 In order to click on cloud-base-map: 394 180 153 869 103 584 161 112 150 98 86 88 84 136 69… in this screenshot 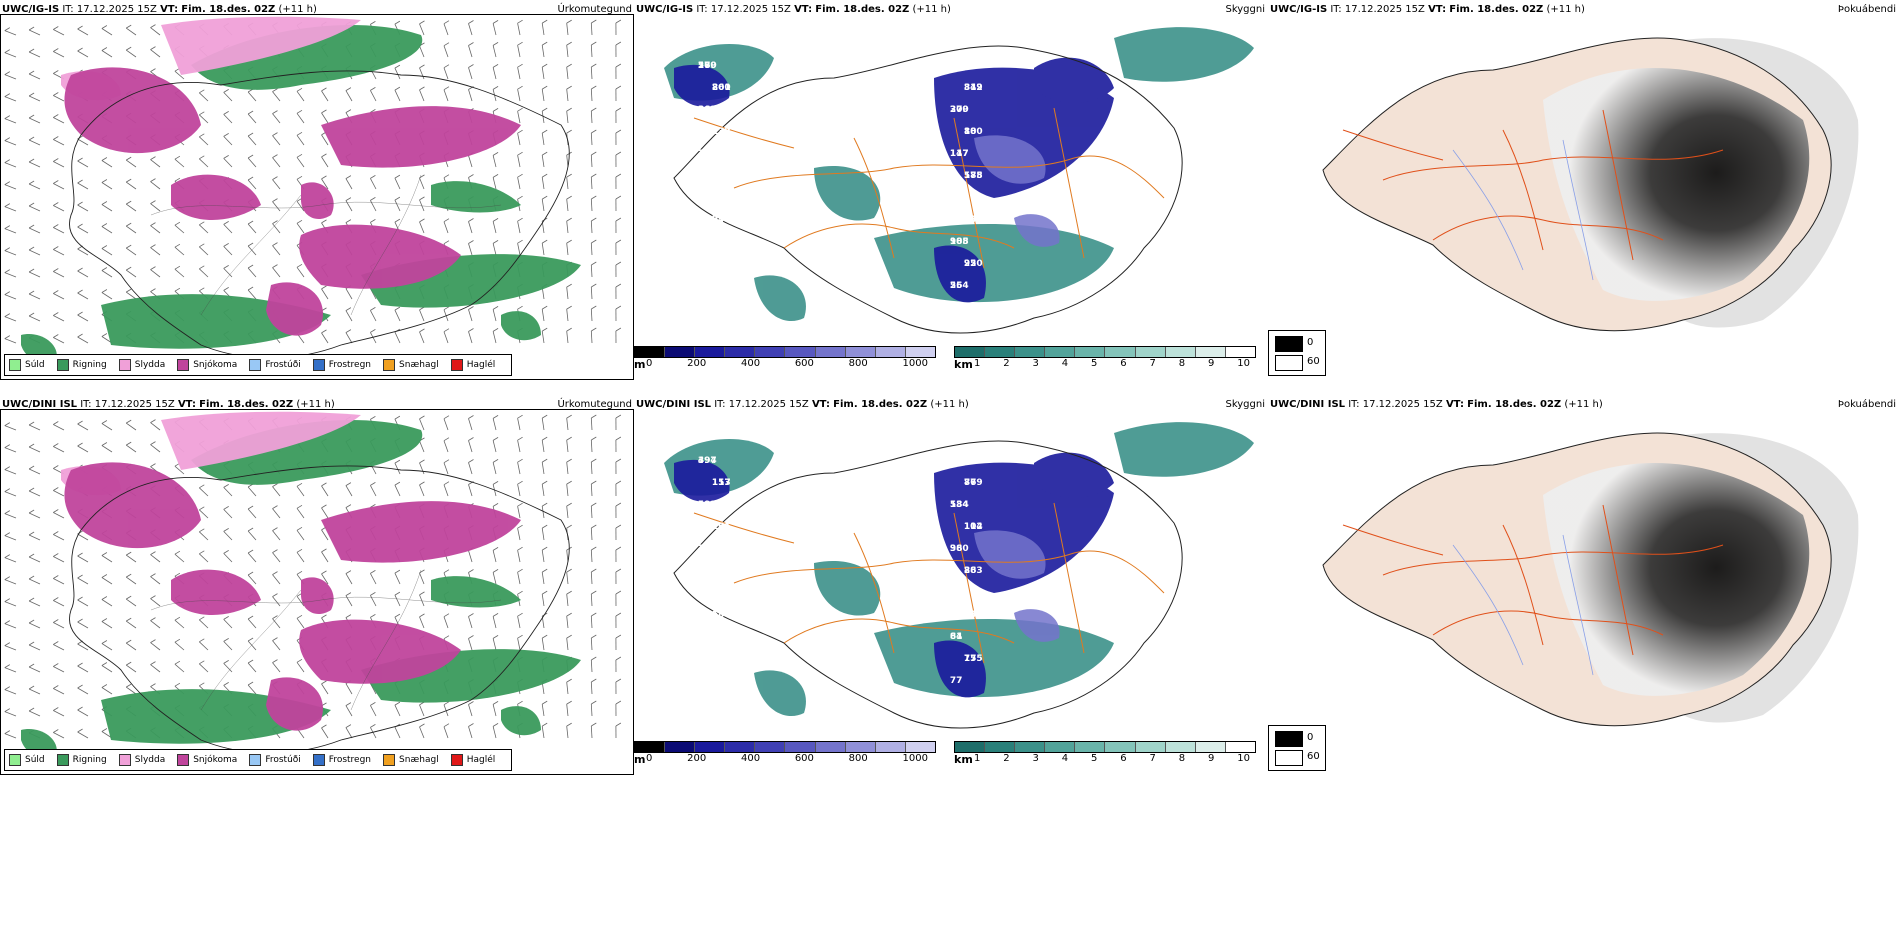, I will do `click(949, 573)`.